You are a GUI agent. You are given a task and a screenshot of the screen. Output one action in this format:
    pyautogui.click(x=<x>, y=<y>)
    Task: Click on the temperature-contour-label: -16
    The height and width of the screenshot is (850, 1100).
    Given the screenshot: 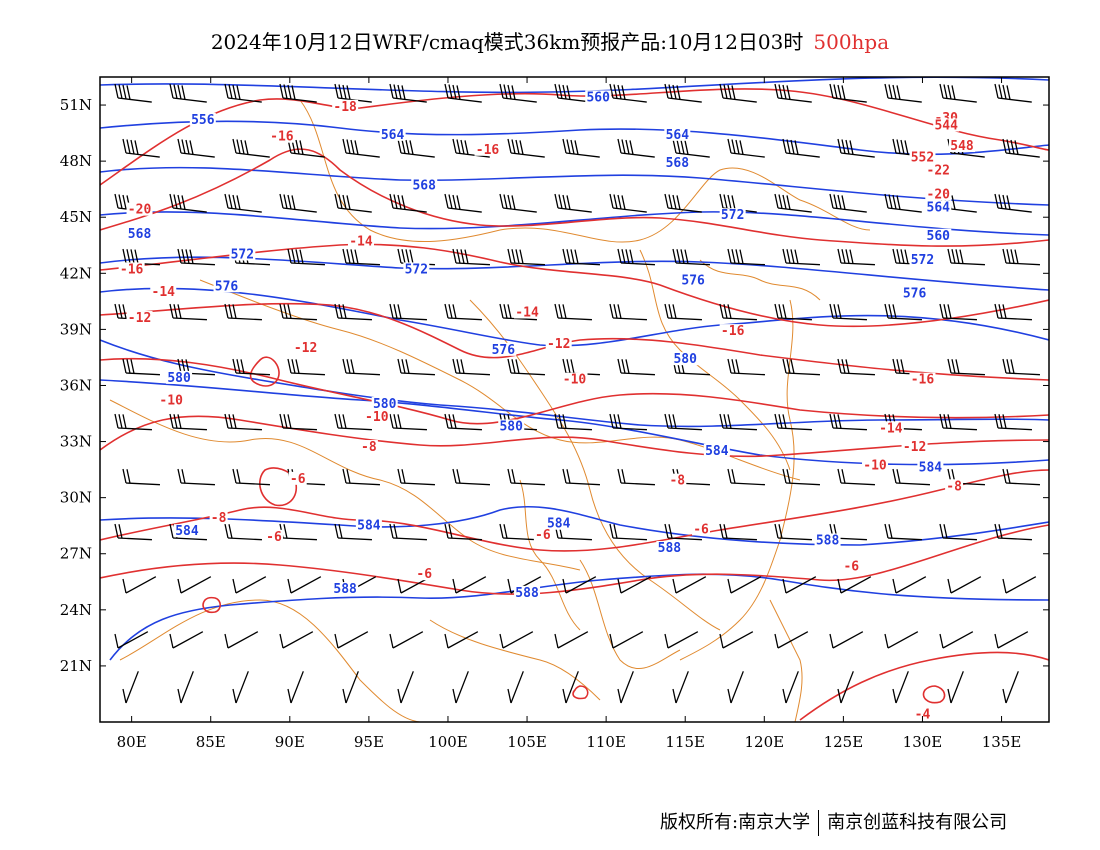 What is the action you would take?
    pyautogui.click(x=733, y=331)
    